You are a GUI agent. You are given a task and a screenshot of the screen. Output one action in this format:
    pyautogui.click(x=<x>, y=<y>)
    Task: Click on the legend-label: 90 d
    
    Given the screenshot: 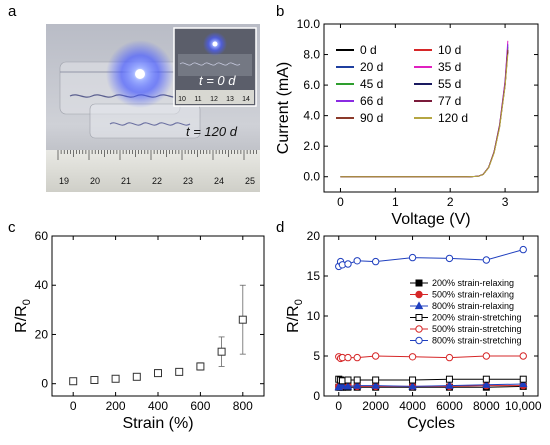 What is the action you would take?
    pyautogui.click(x=371, y=118)
    